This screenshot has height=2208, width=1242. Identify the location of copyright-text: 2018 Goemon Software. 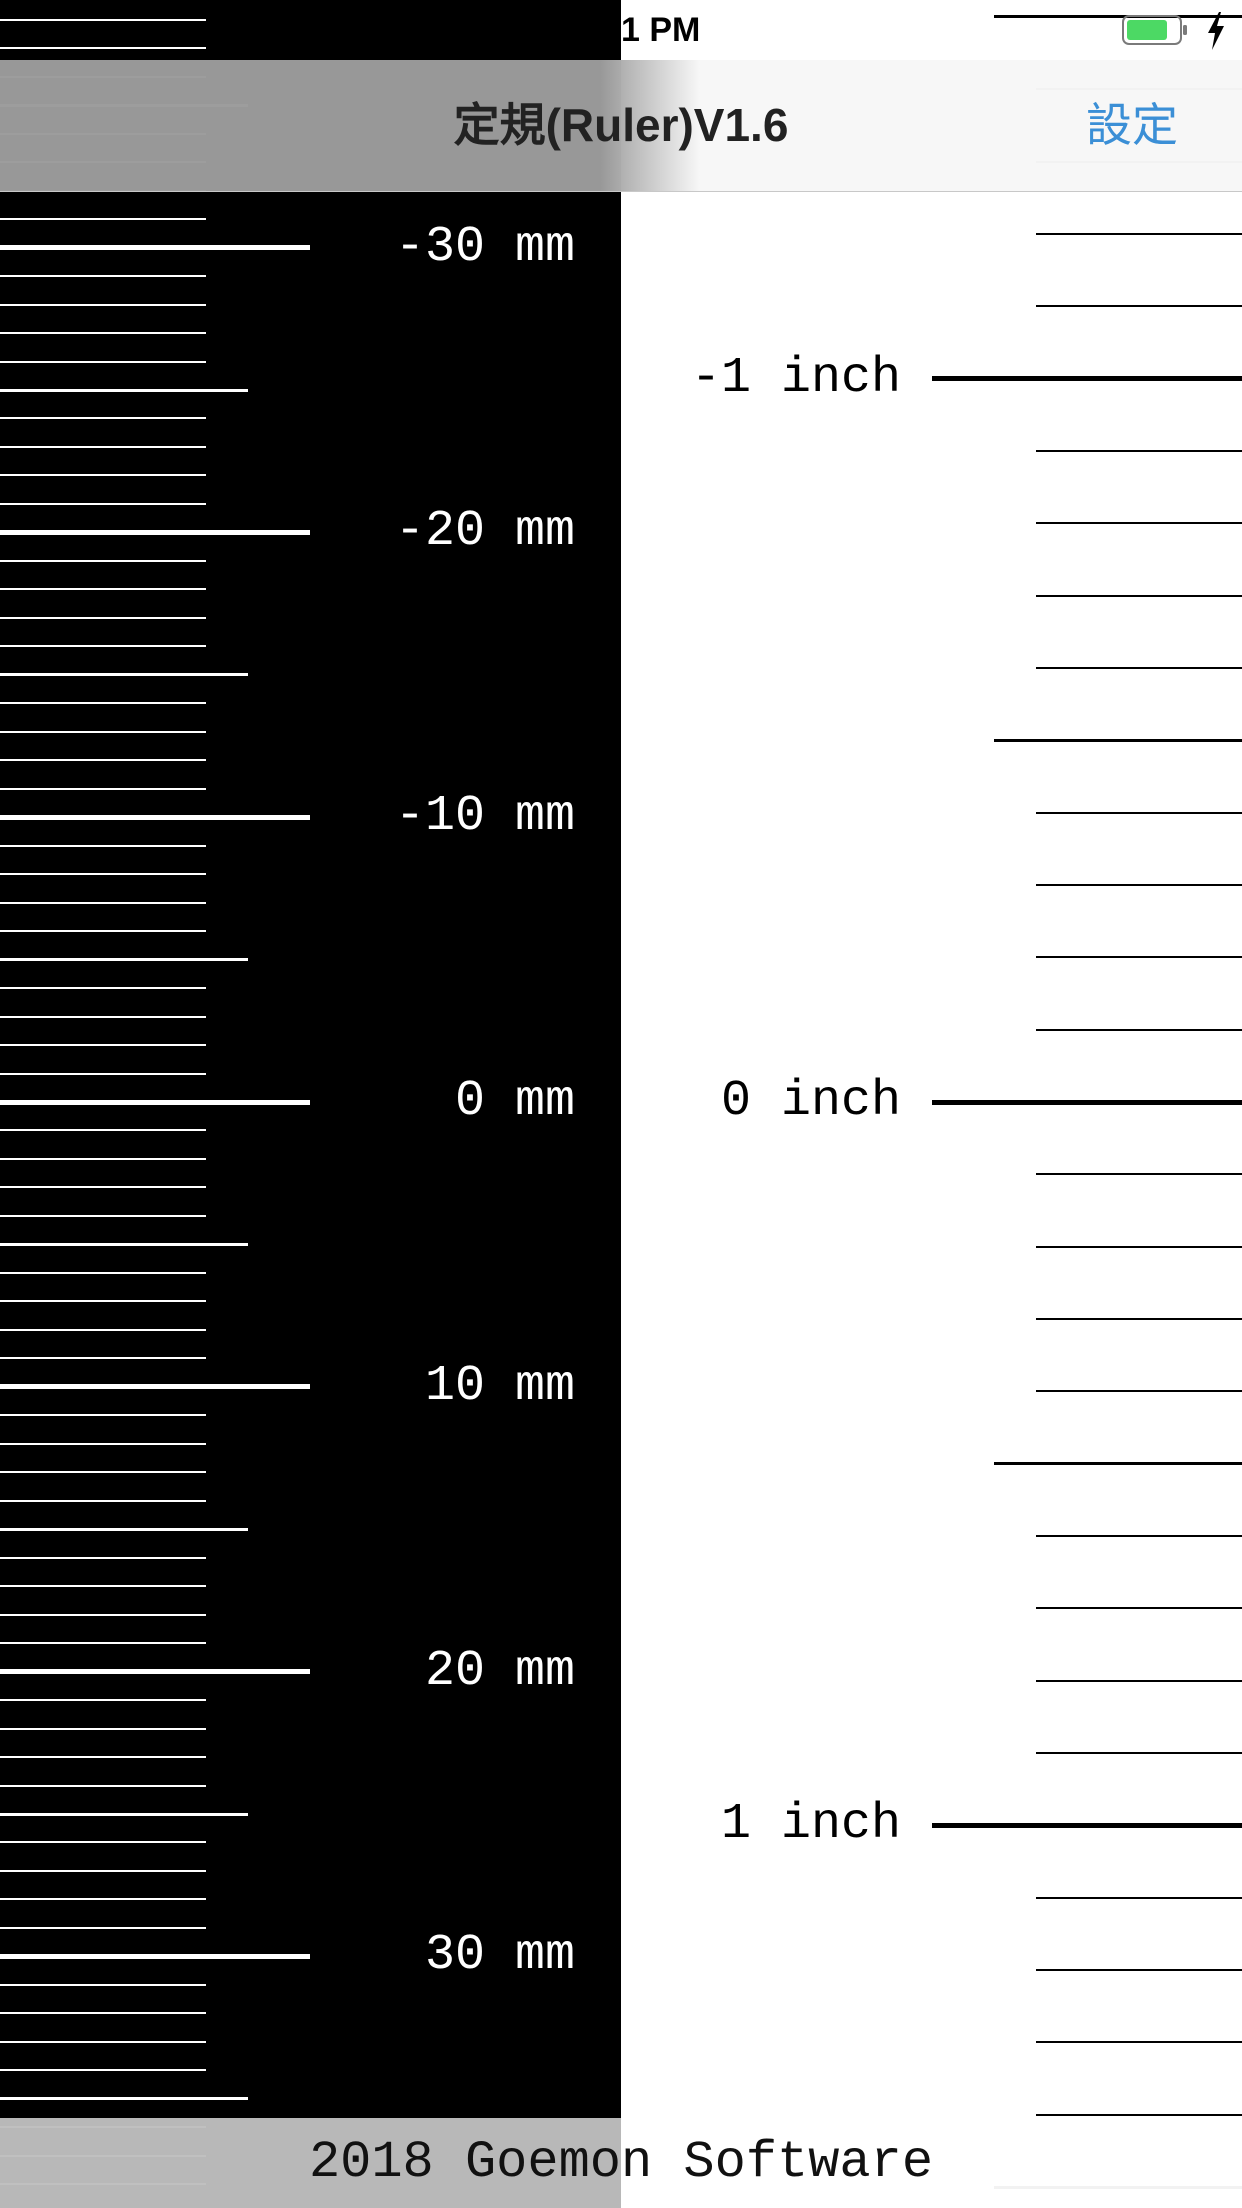
(621, 2162).